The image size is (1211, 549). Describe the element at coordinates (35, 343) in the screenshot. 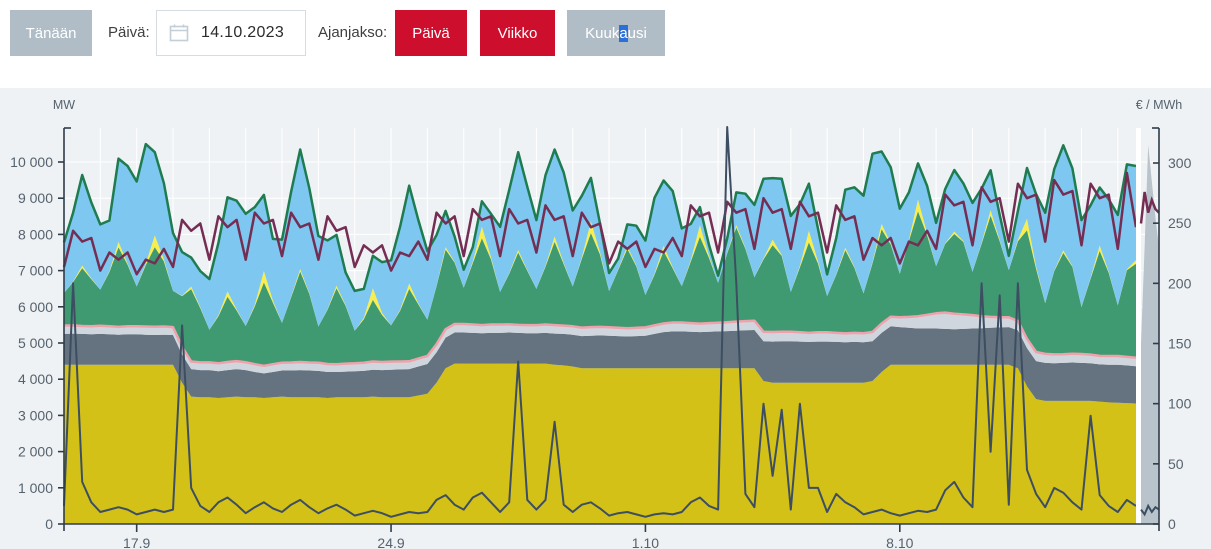

I see `y-left-tick-label: 5 000` at that location.